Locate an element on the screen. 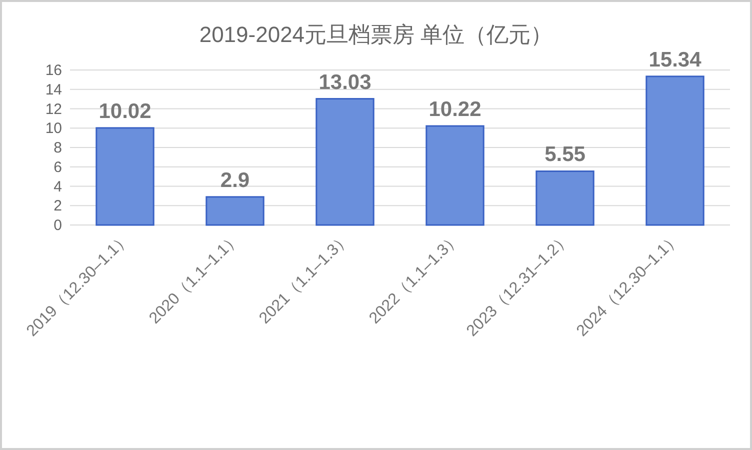 This screenshot has width=752, height=450. y-tick-label: 14 is located at coordinates (53, 89).